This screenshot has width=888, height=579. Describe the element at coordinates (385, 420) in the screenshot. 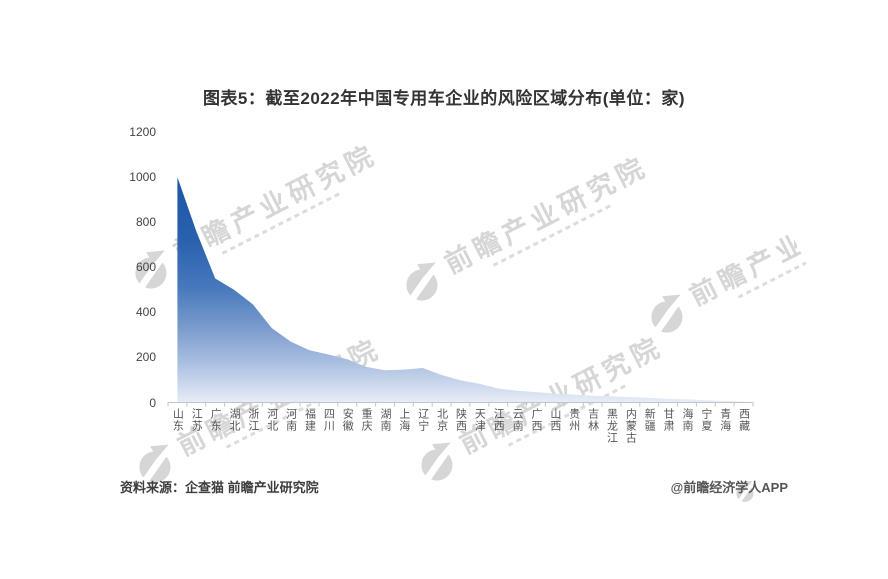

I see `x-axis-label: 湖南` at that location.